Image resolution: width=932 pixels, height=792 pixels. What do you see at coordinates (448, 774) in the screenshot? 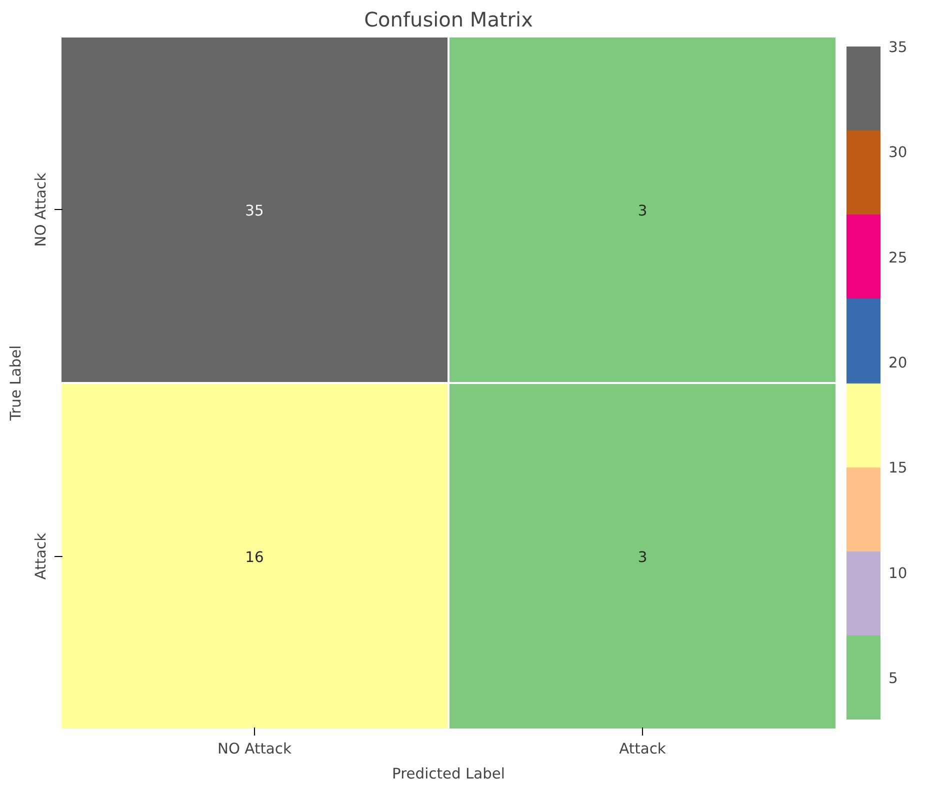
I see `x-axis-title: Predicted Label` at bounding box center [448, 774].